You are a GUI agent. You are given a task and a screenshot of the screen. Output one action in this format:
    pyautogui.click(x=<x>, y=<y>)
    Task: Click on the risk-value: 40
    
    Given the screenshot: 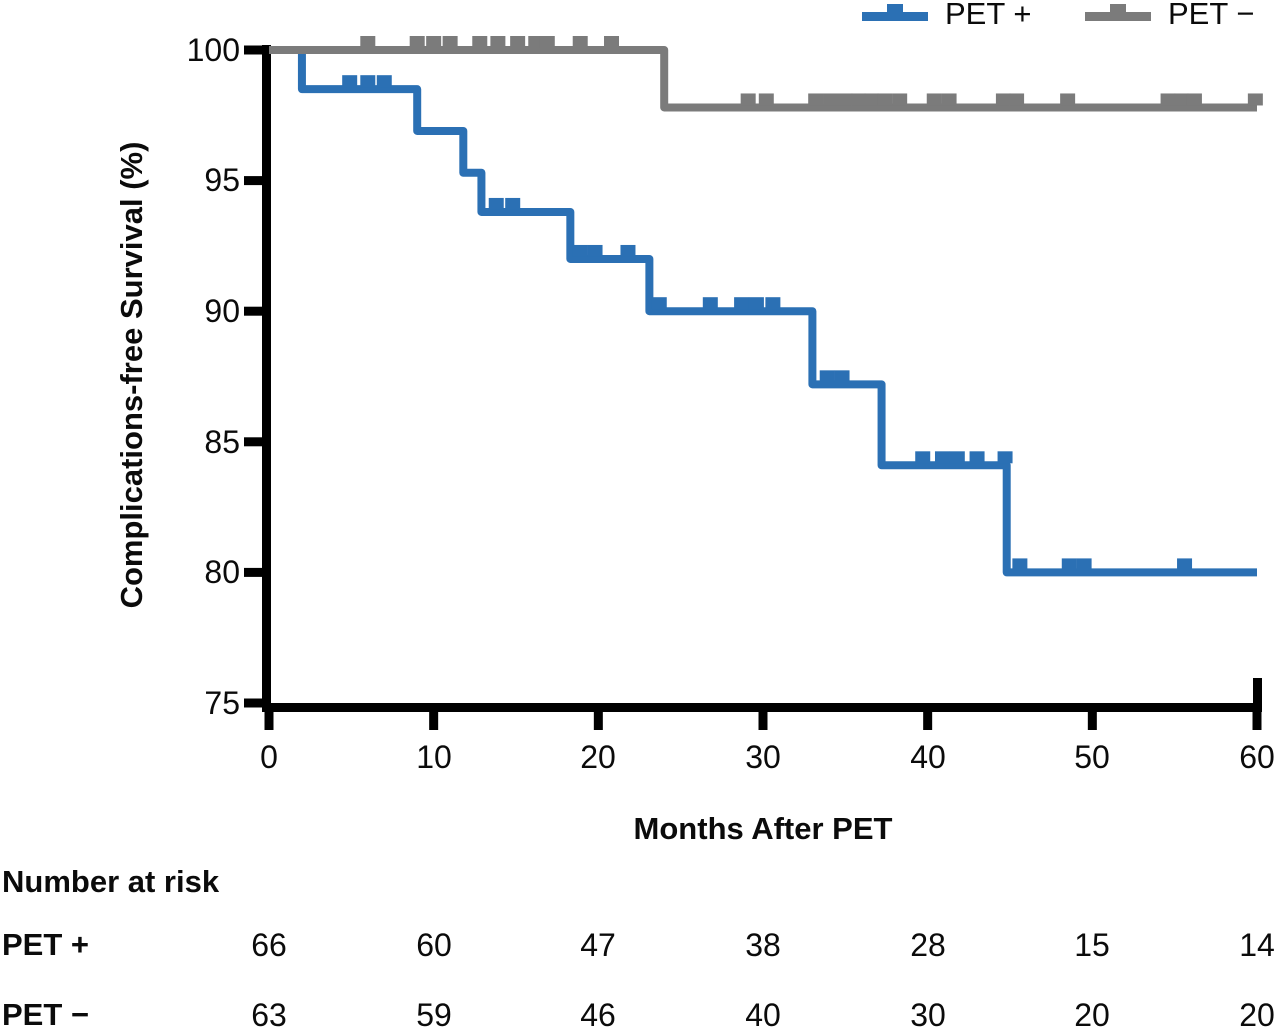 What is the action you would take?
    pyautogui.click(x=763, y=1015)
    